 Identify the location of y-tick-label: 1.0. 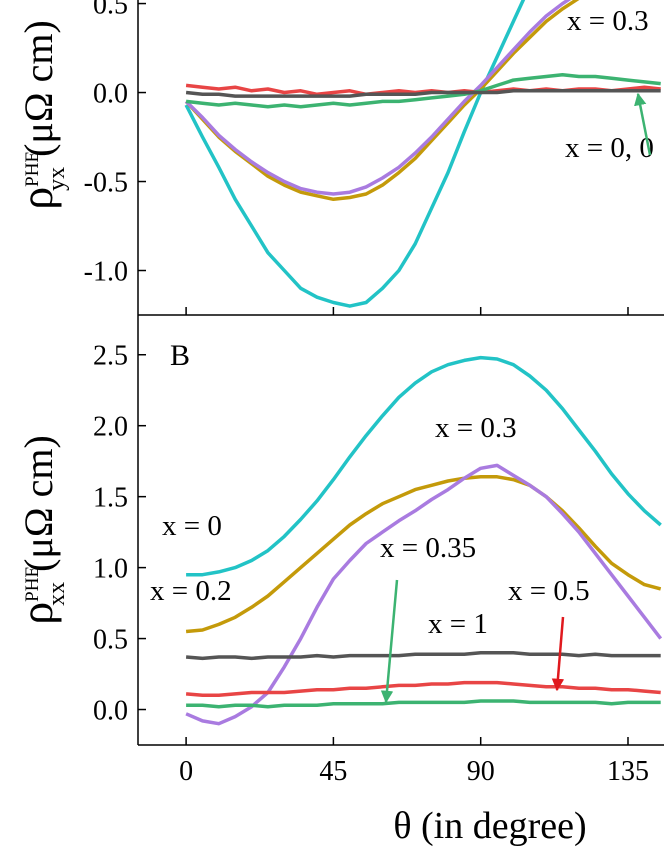
(110, 569).